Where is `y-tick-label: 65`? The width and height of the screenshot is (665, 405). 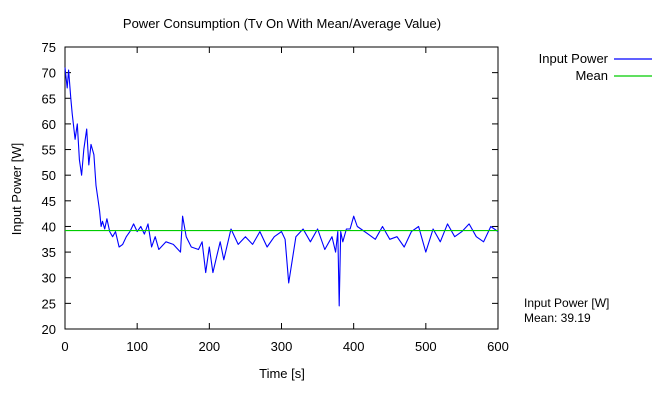
y-tick-label: 65 is located at coordinates (49, 98).